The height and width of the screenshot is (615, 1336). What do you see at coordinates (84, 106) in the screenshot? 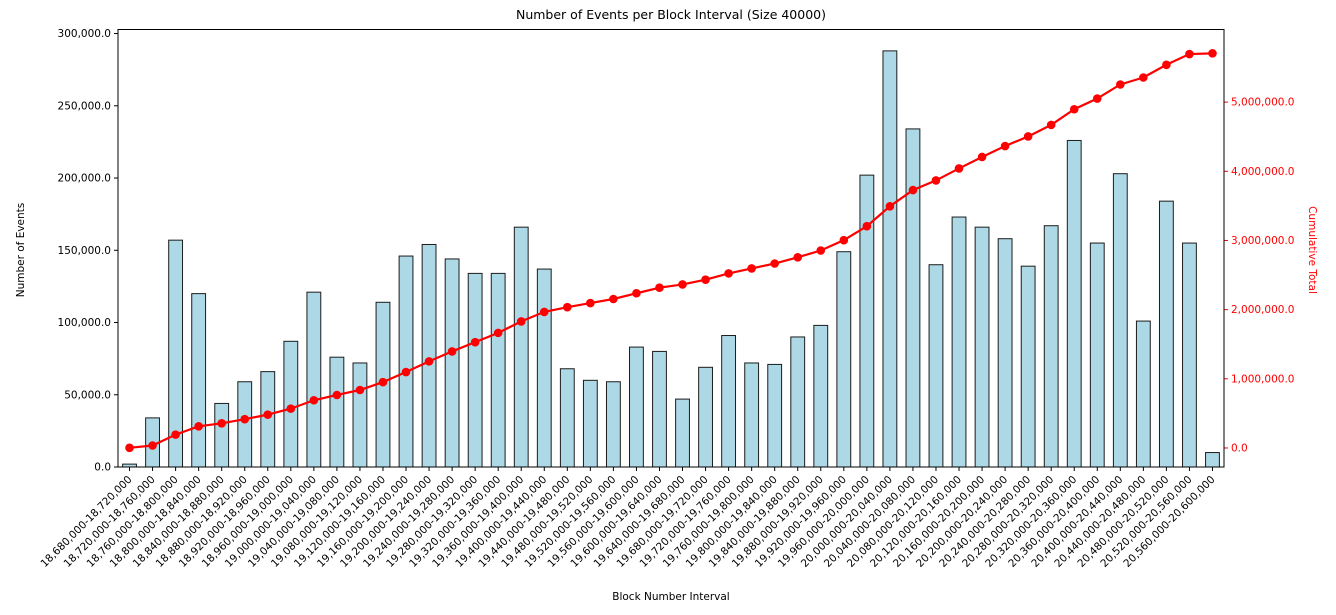
I see `y-tick-label-left: 250,000.0` at bounding box center [84, 106].